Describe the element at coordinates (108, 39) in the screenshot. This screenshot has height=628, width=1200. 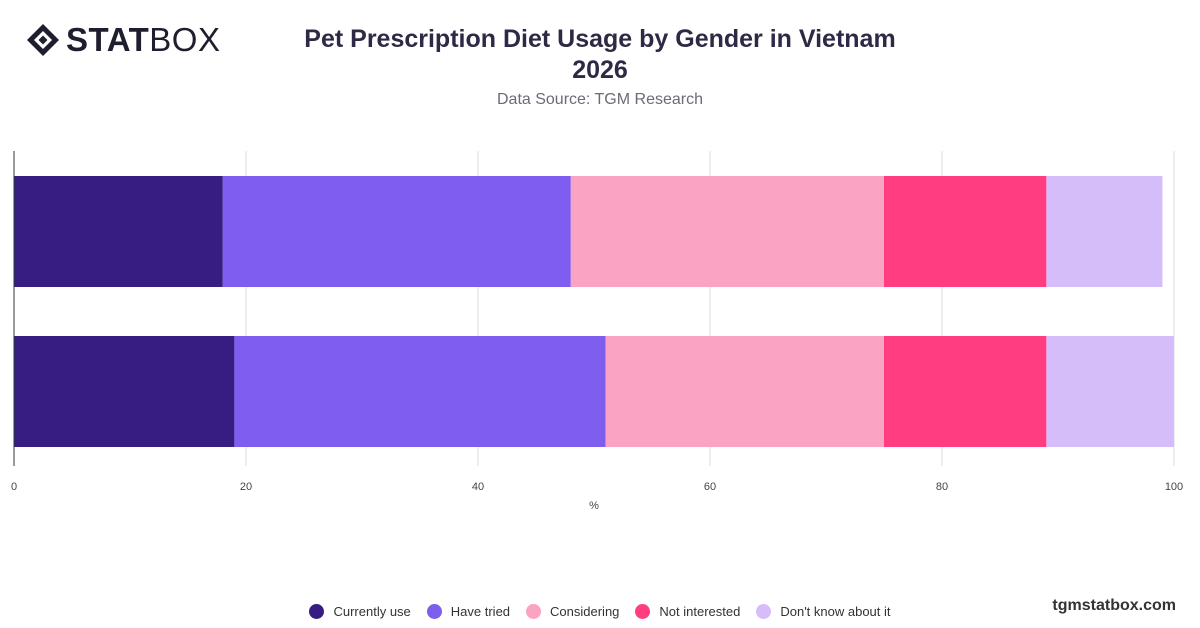
I see `logo-bold-text: STAT` at that location.